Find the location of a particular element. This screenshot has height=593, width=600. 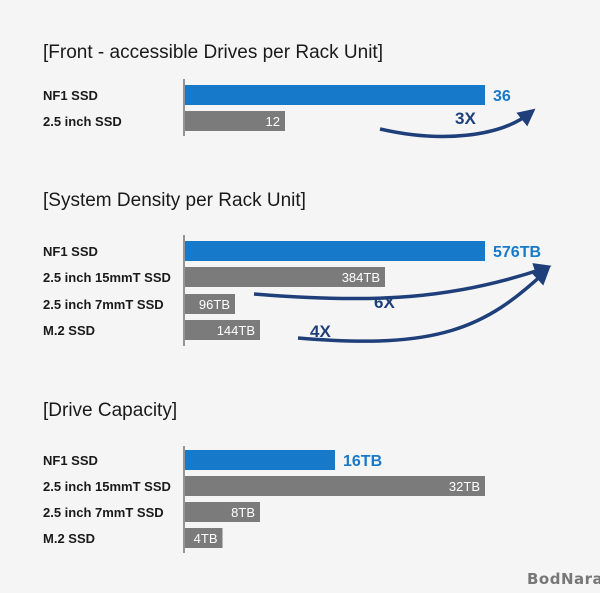

multiplier-label: 4X is located at coordinates (320, 331).